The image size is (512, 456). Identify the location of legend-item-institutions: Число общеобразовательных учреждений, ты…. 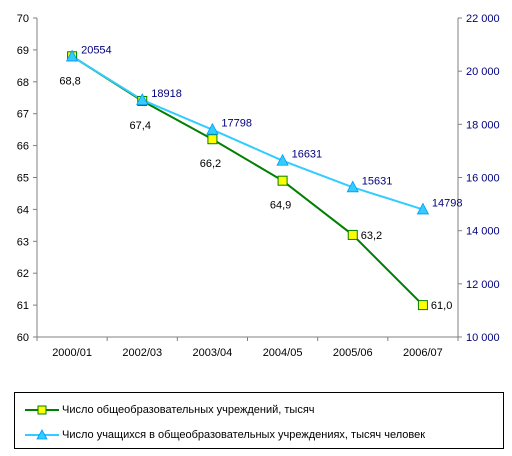
(170, 410).